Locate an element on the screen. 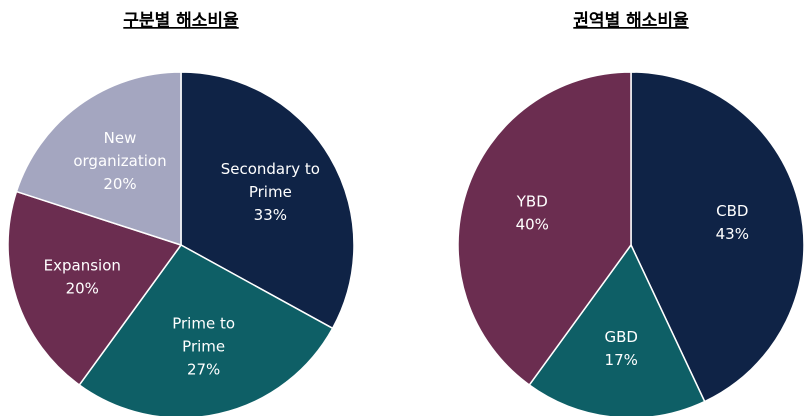  slice-label: Expansion is located at coordinates (82, 266).